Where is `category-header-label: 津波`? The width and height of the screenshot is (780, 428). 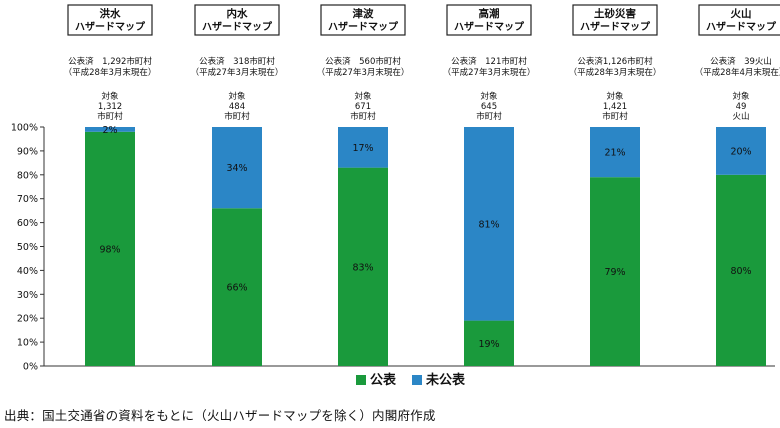
category-header-label: 津波 is located at coordinates (363, 13).